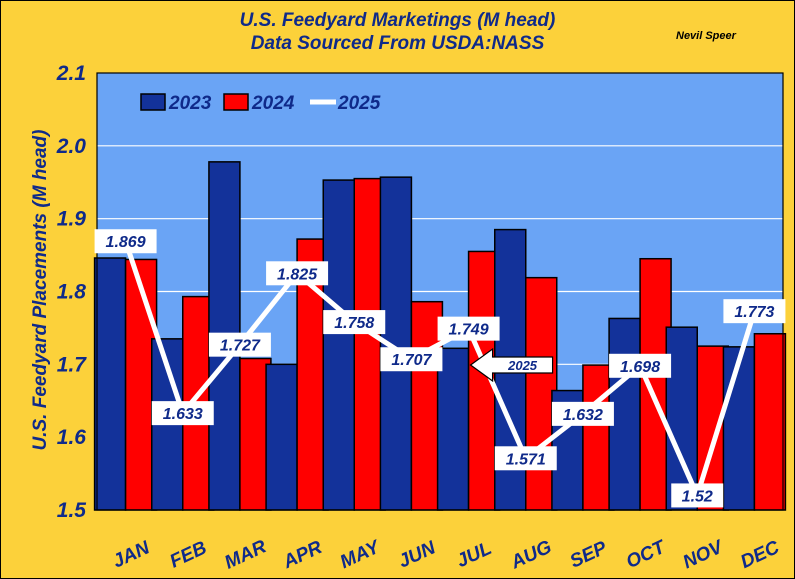 This screenshot has height=579, width=795. What do you see at coordinates (236, 102) in the screenshot?
I see `legend-swatch-2024` at bounding box center [236, 102].